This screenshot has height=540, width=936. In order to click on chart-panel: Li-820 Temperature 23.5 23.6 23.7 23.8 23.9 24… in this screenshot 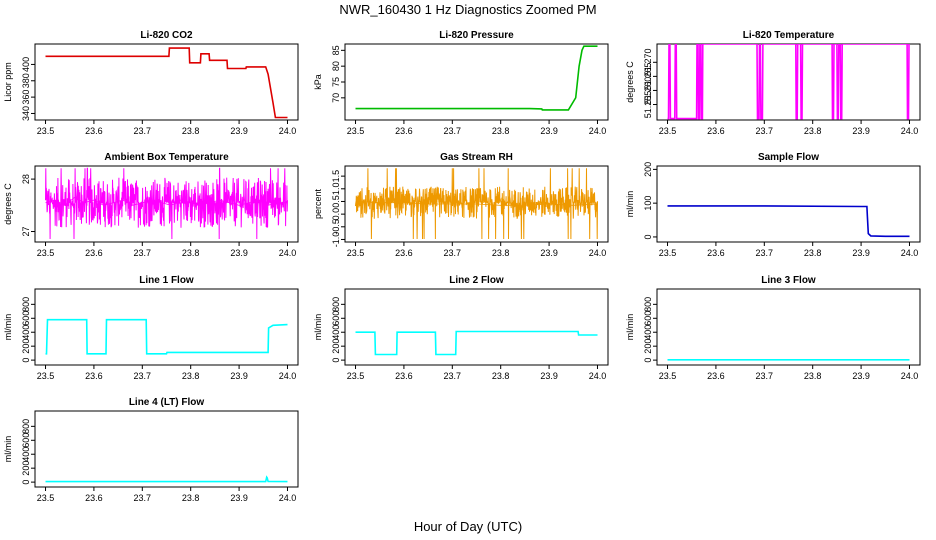, I will do `click(773, 83)`.